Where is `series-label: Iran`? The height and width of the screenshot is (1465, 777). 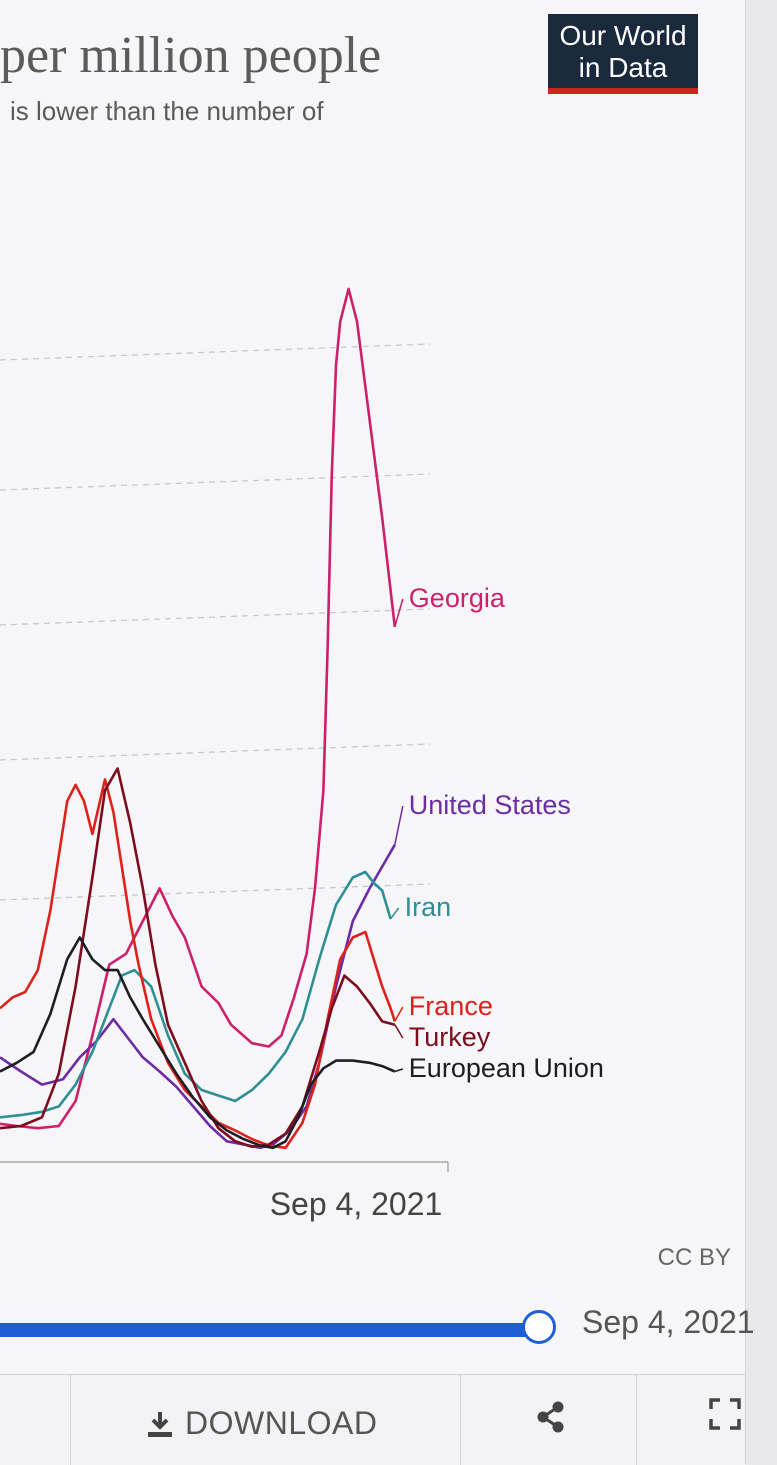
series-label: Iran is located at coordinates (428, 907).